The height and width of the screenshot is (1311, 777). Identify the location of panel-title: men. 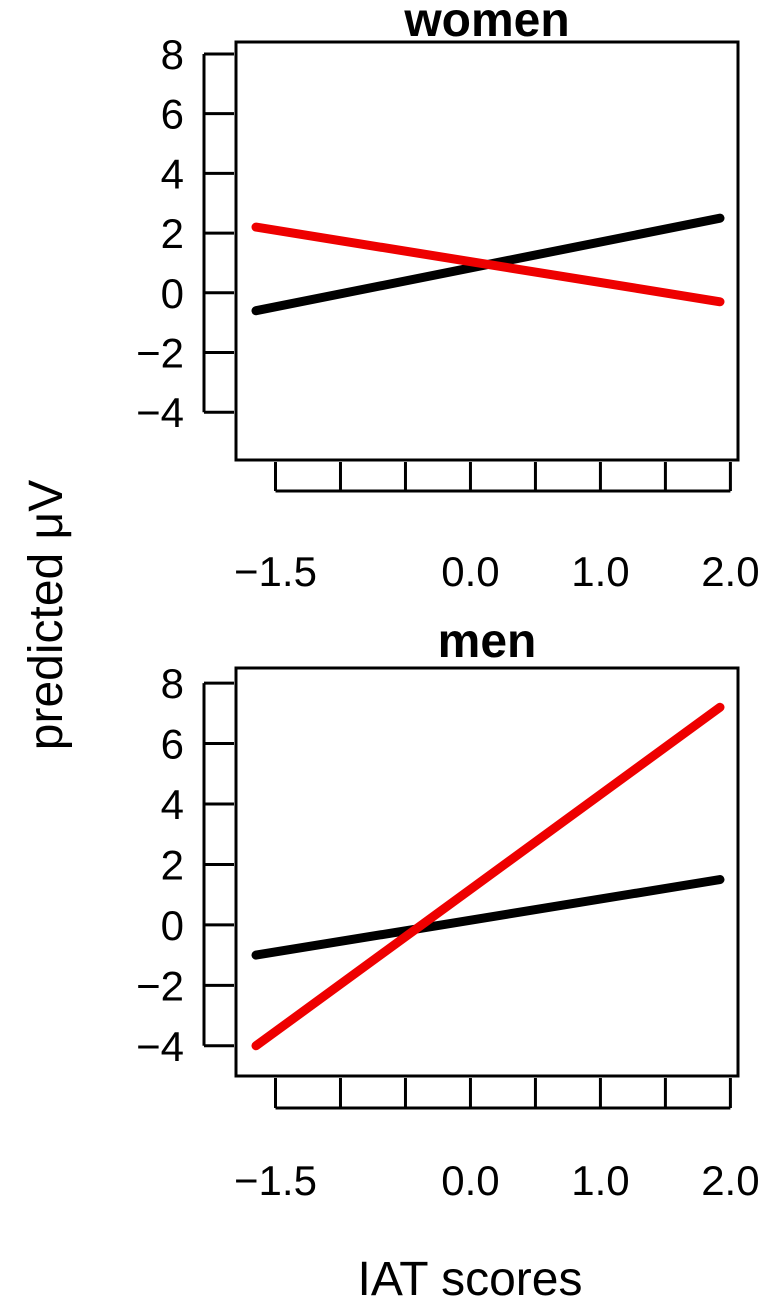
(487, 641).